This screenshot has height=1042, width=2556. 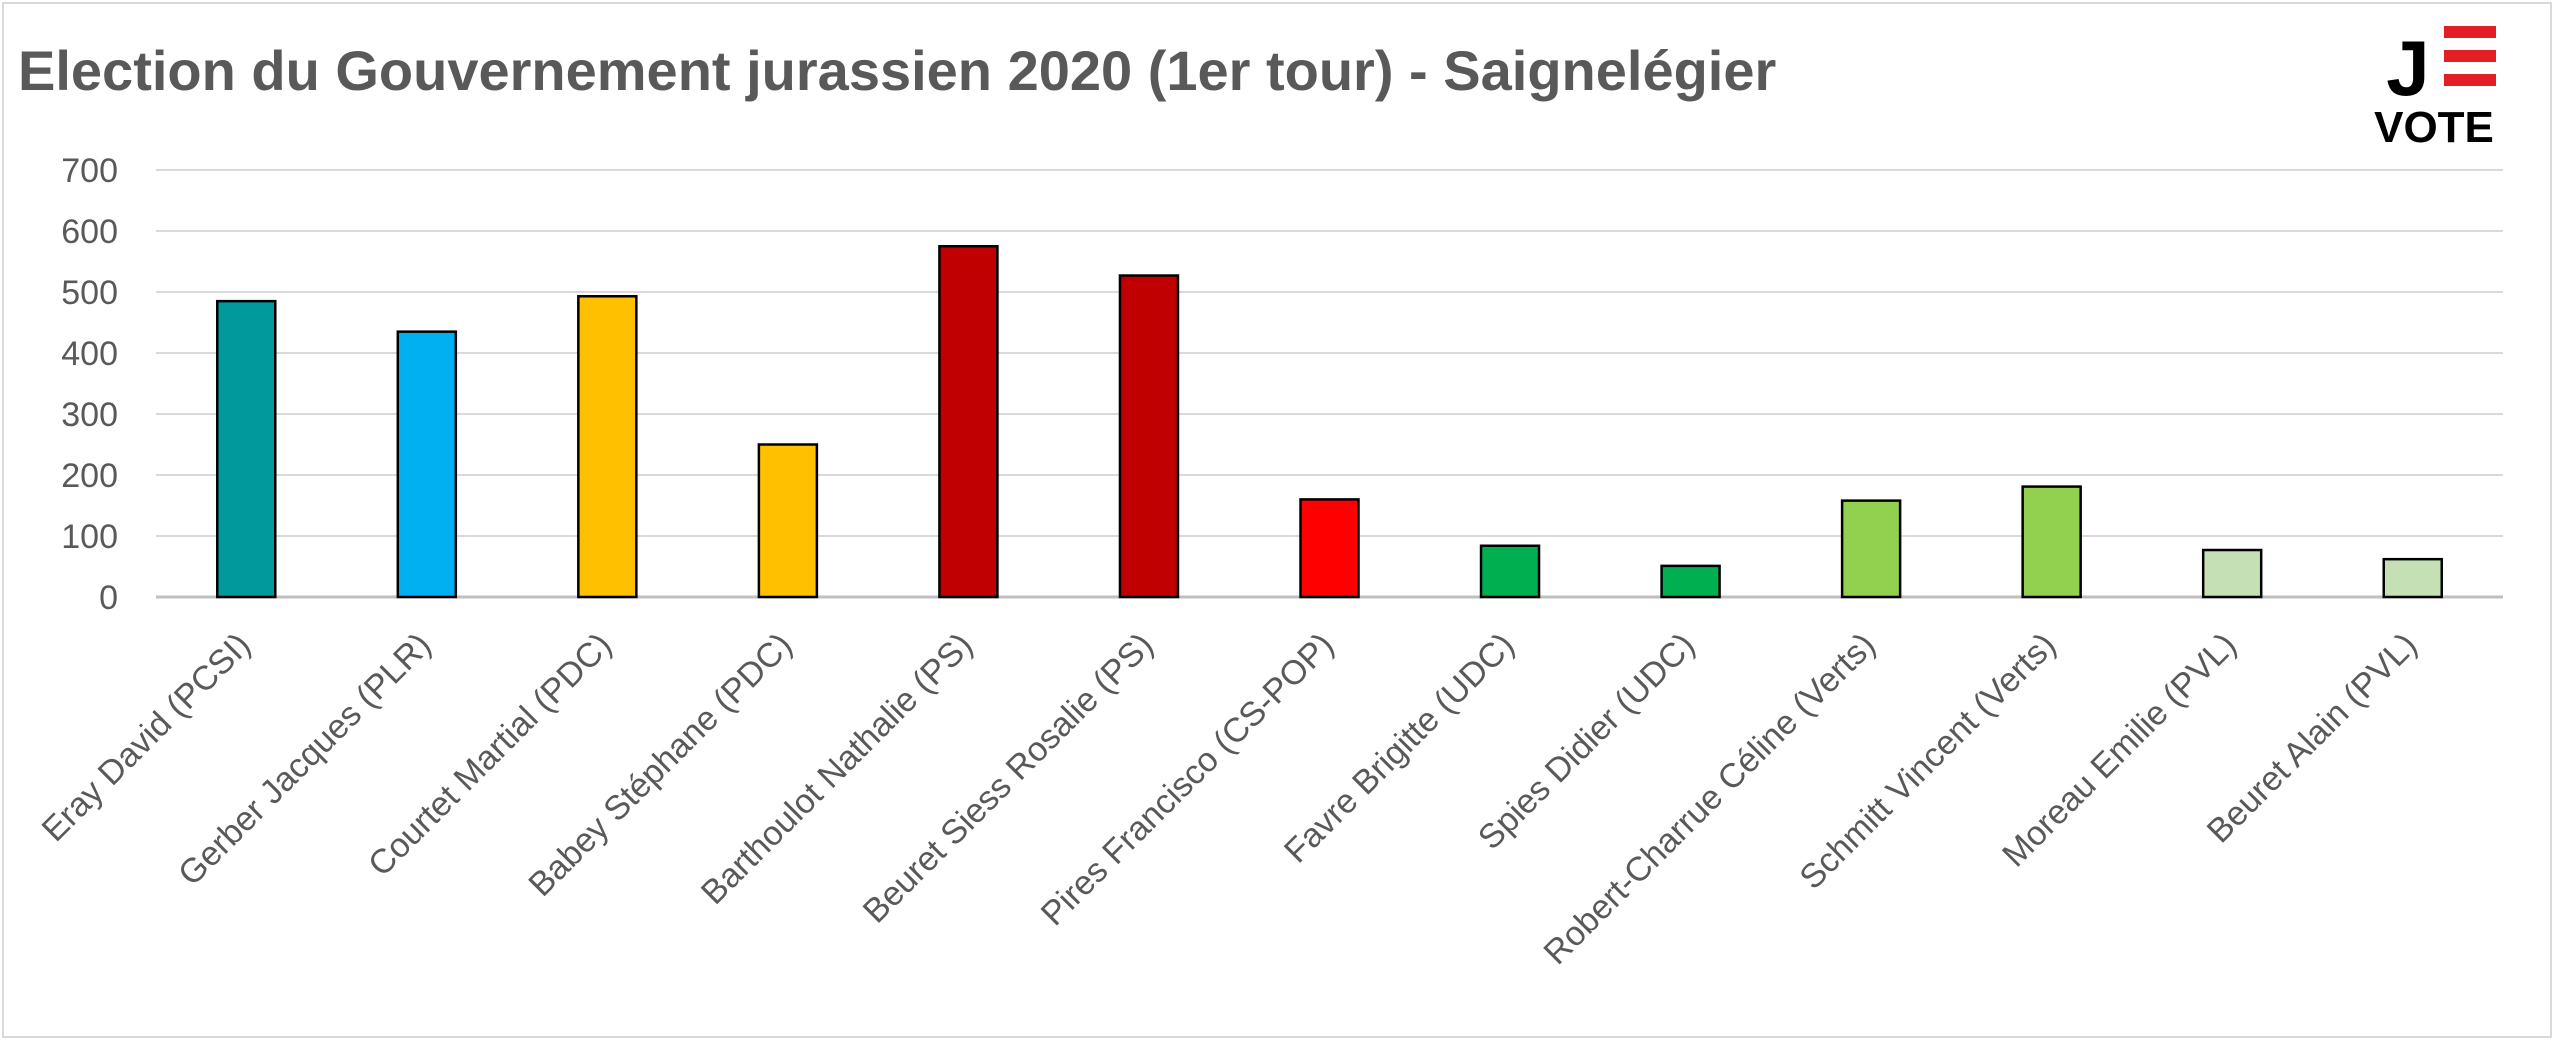 What do you see at coordinates (2434, 127) in the screenshot?
I see `logo-vote-text: VOTE` at bounding box center [2434, 127].